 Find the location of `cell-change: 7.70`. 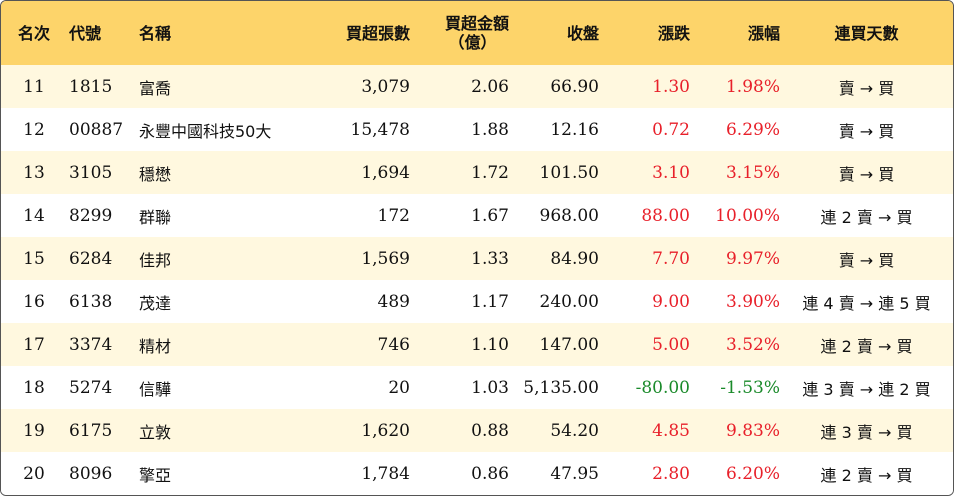

cell-change: 7.70 is located at coordinates (671, 258).